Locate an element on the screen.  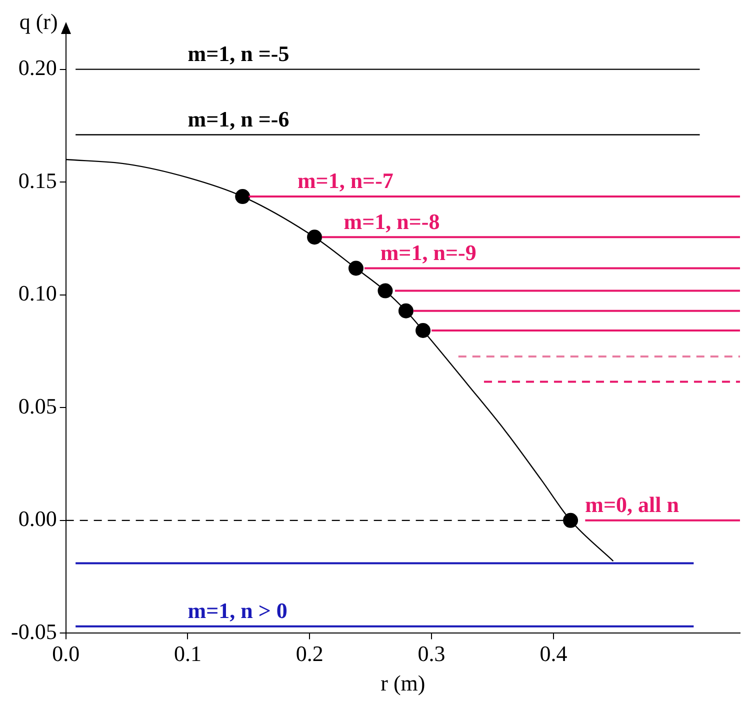
annotation: m=0, all n is located at coordinates (632, 505).